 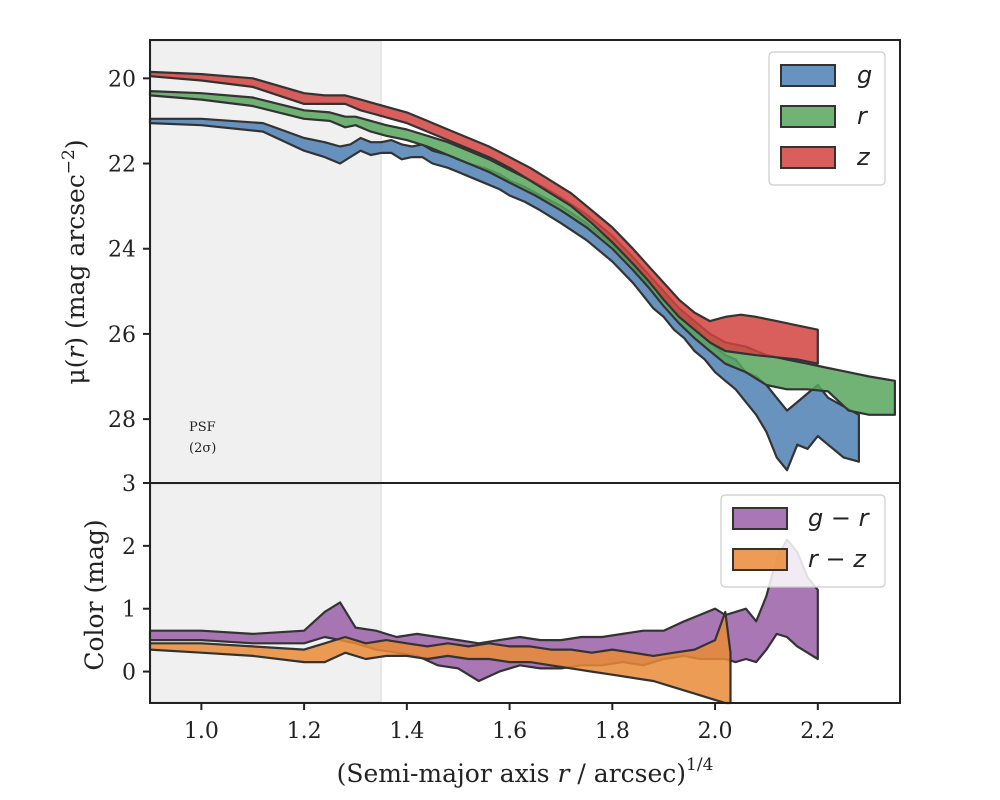 I want to click on y-tick-label-bottom: 1, so click(x=129, y=610).